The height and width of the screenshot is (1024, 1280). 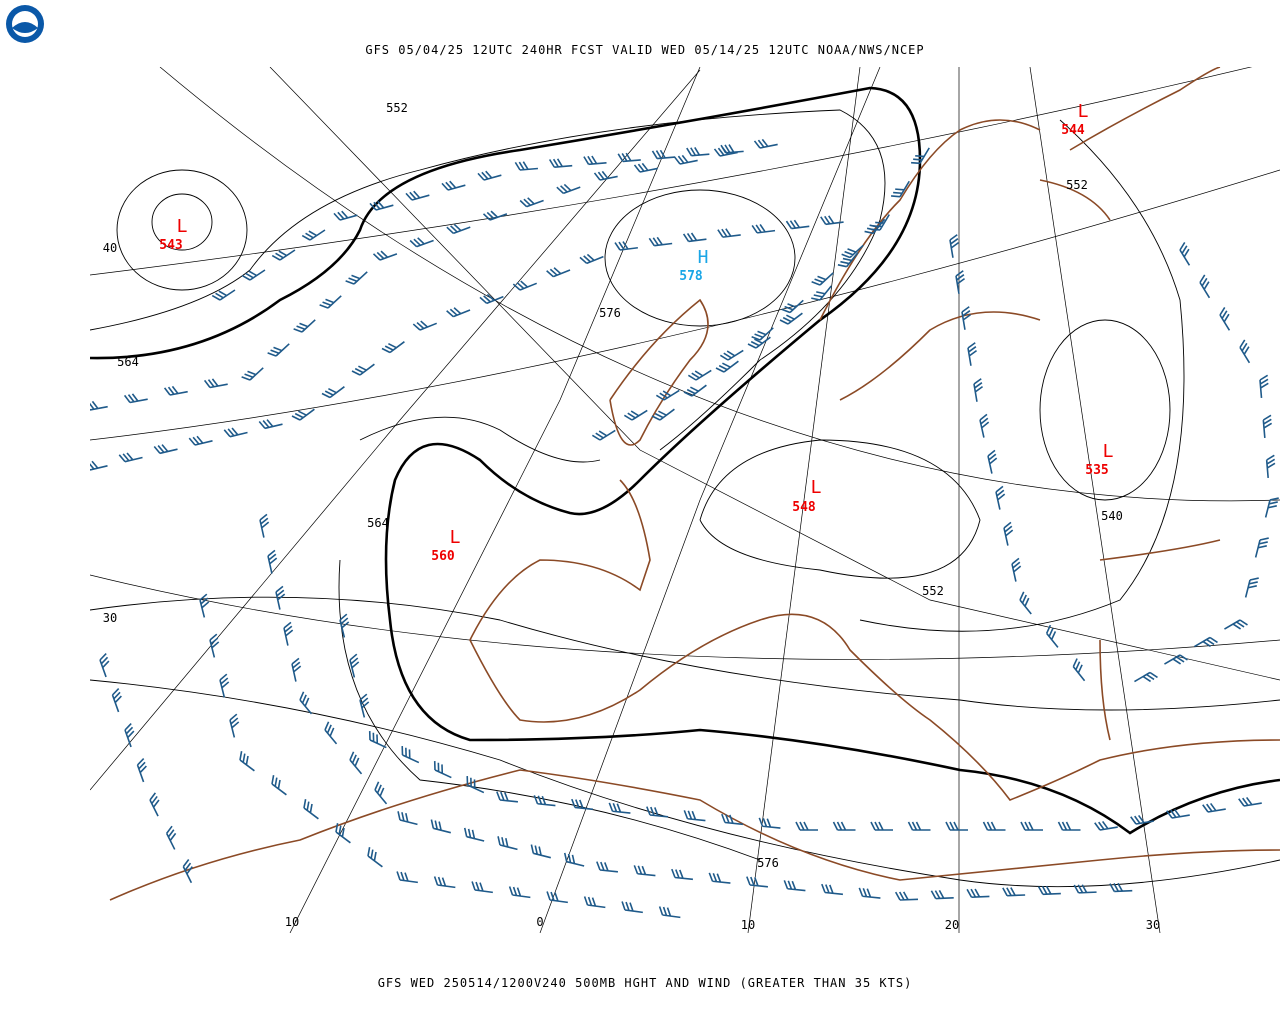 What do you see at coordinates (691, 276) in the screenshot?
I see `system-value: 578` at bounding box center [691, 276].